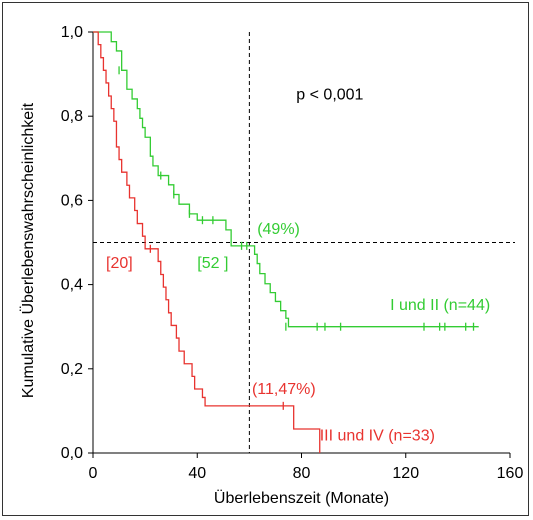 The image size is (533, 520). I want to click on x-axis-label: Überlebenszeit (Monate), so click(301, 498).